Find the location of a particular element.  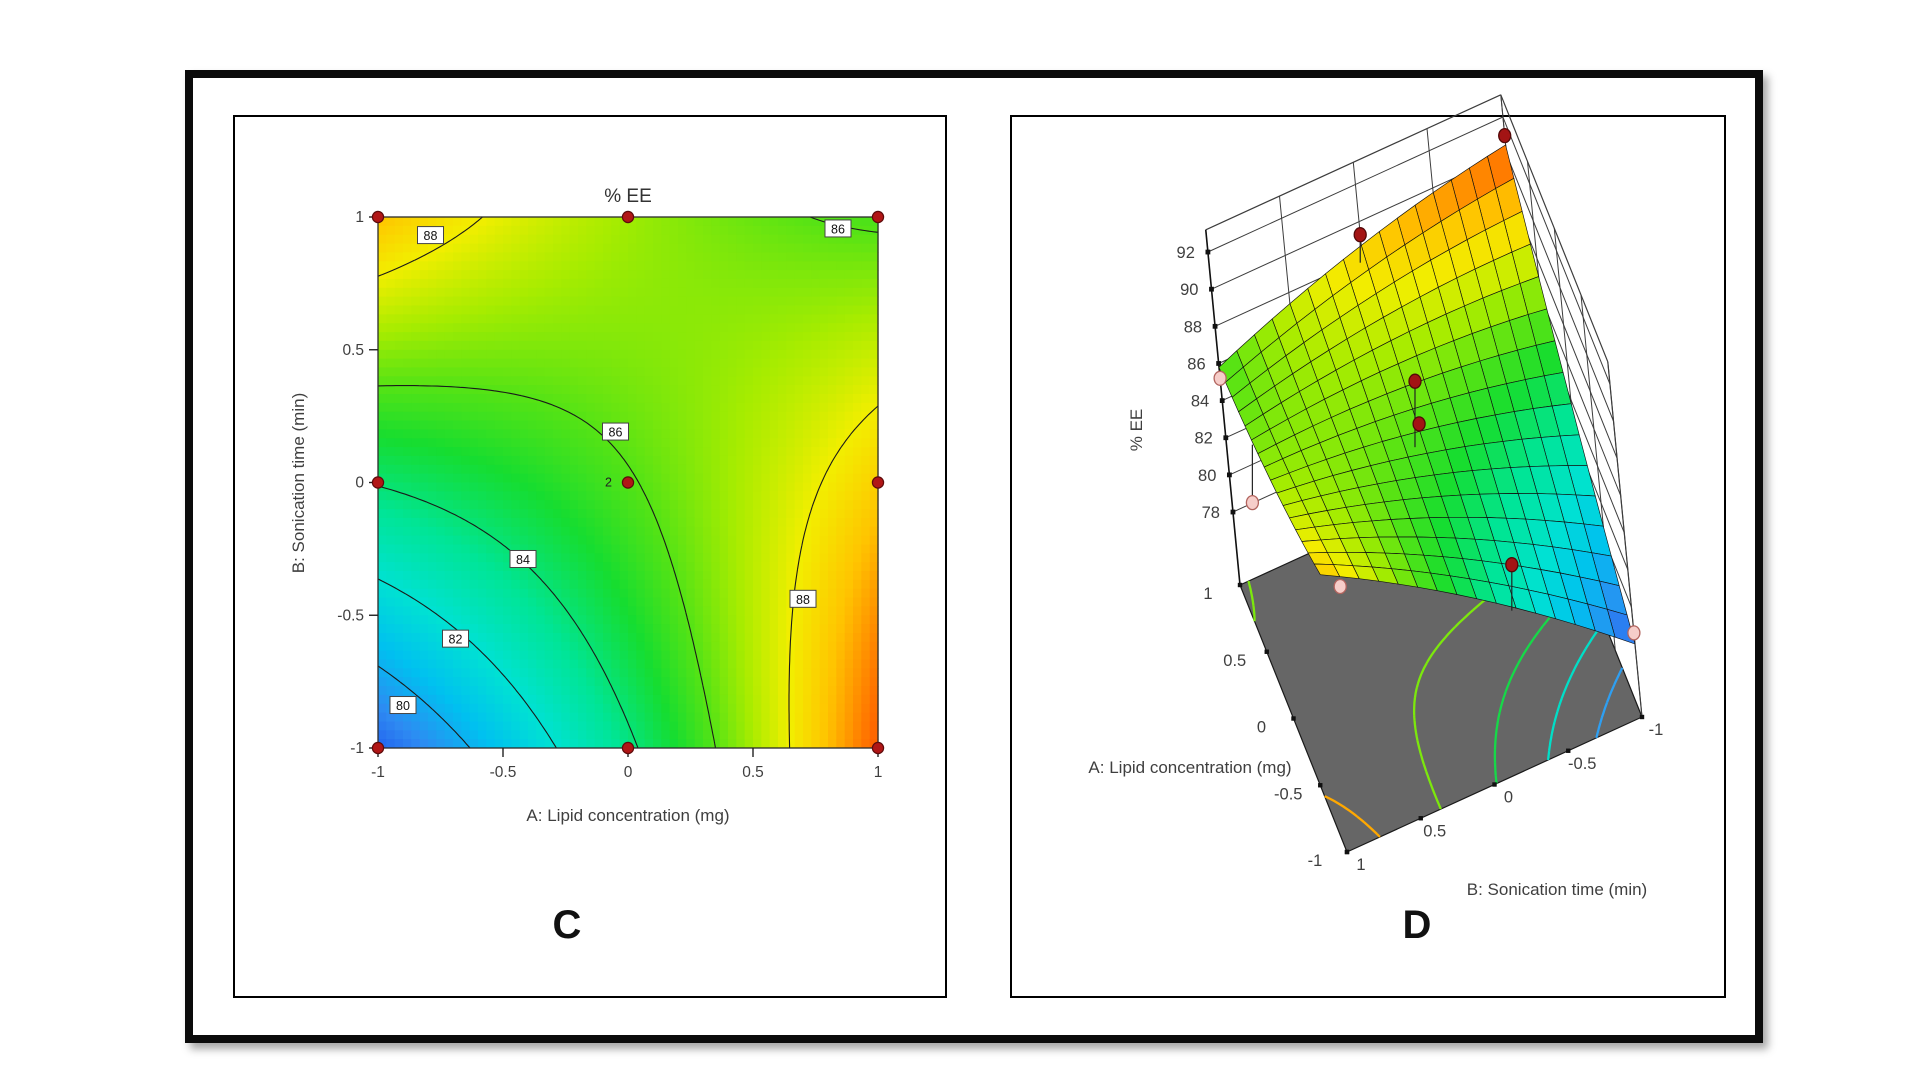

z-axis: 78 80 82 84 86 88 90 92 is located at coordinates (1209, 407).